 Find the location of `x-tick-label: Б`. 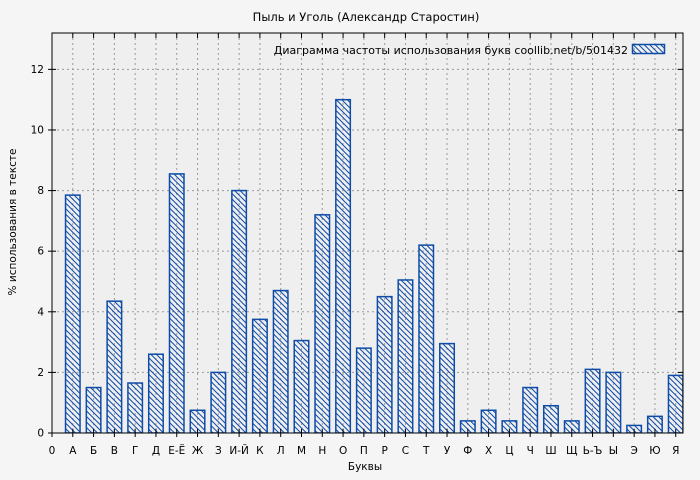

x-tick-label: Б is located at coordinates (93, 451).